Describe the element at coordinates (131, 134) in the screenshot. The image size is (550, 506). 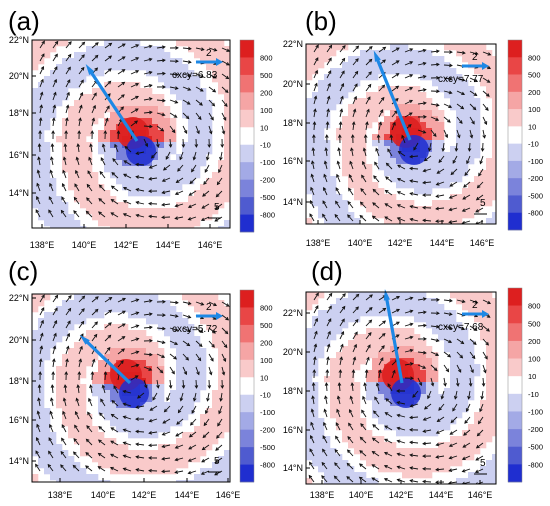
I see `panel-frame` at that location.